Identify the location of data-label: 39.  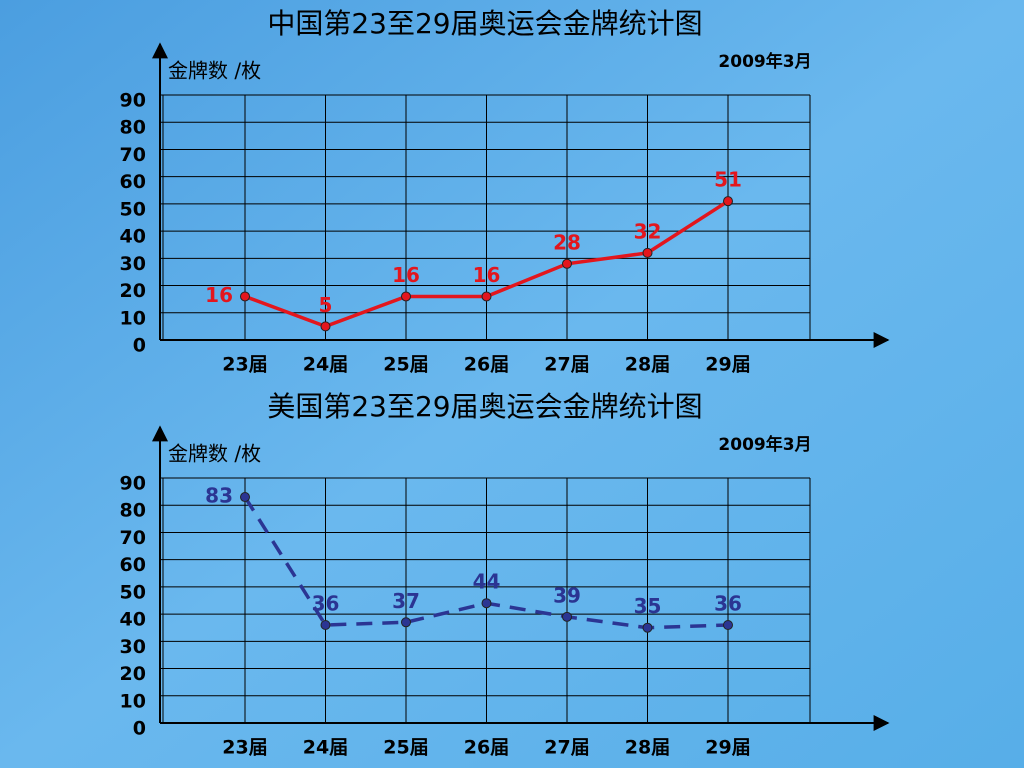
(567, 595).